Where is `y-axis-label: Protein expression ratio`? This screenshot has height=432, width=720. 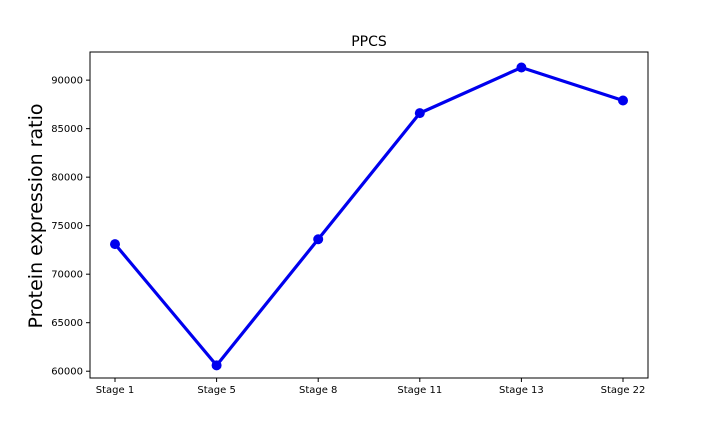 y-axis-label: Protein expression ratio is located at coordinates (36, 216).